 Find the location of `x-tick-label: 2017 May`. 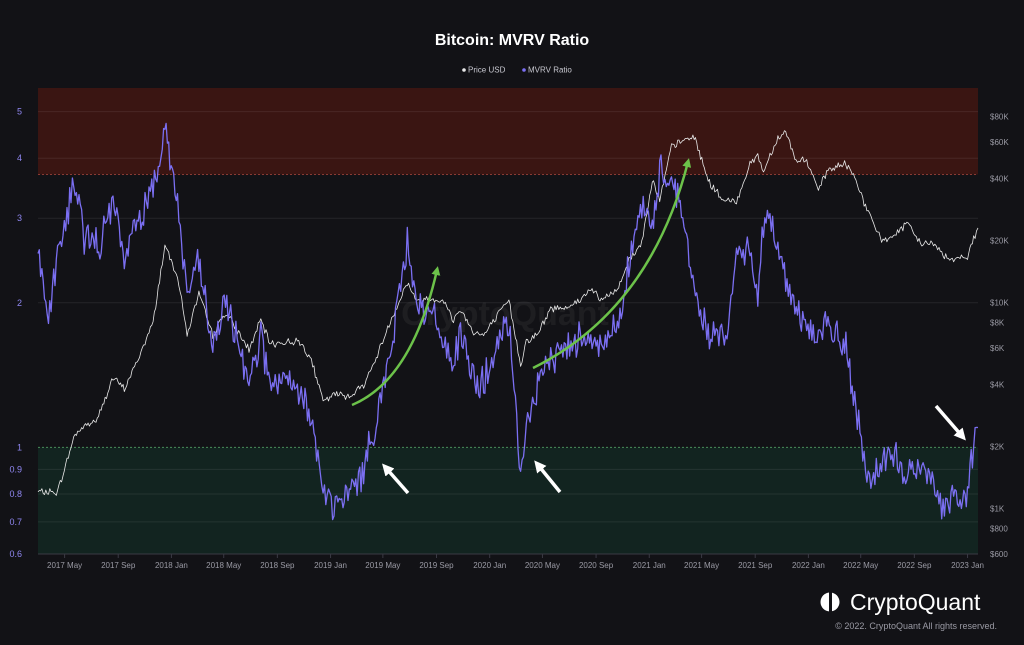

x-tick-label: 2017 May is located at coordinates (64, 565).